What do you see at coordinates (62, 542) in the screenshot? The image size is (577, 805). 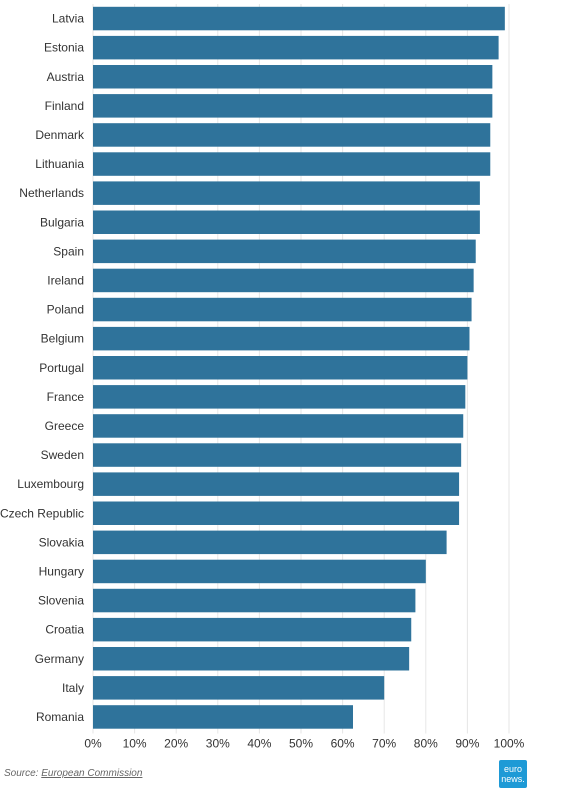 I see `category-label: Slovakia` at bounding box center [62, 542].